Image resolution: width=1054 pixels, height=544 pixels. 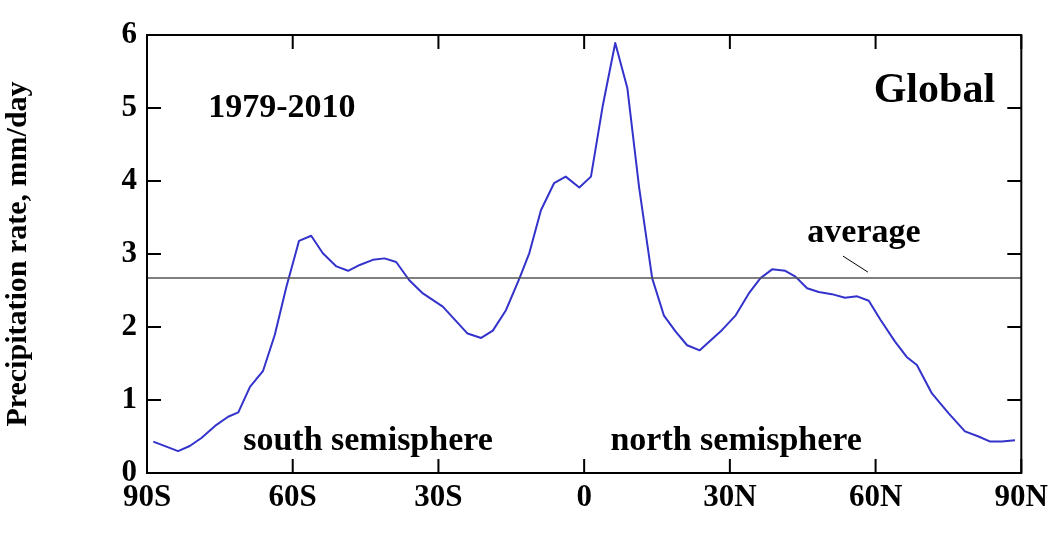 I want to click on x-tick-label: 30S, so click(x=438, y=495).